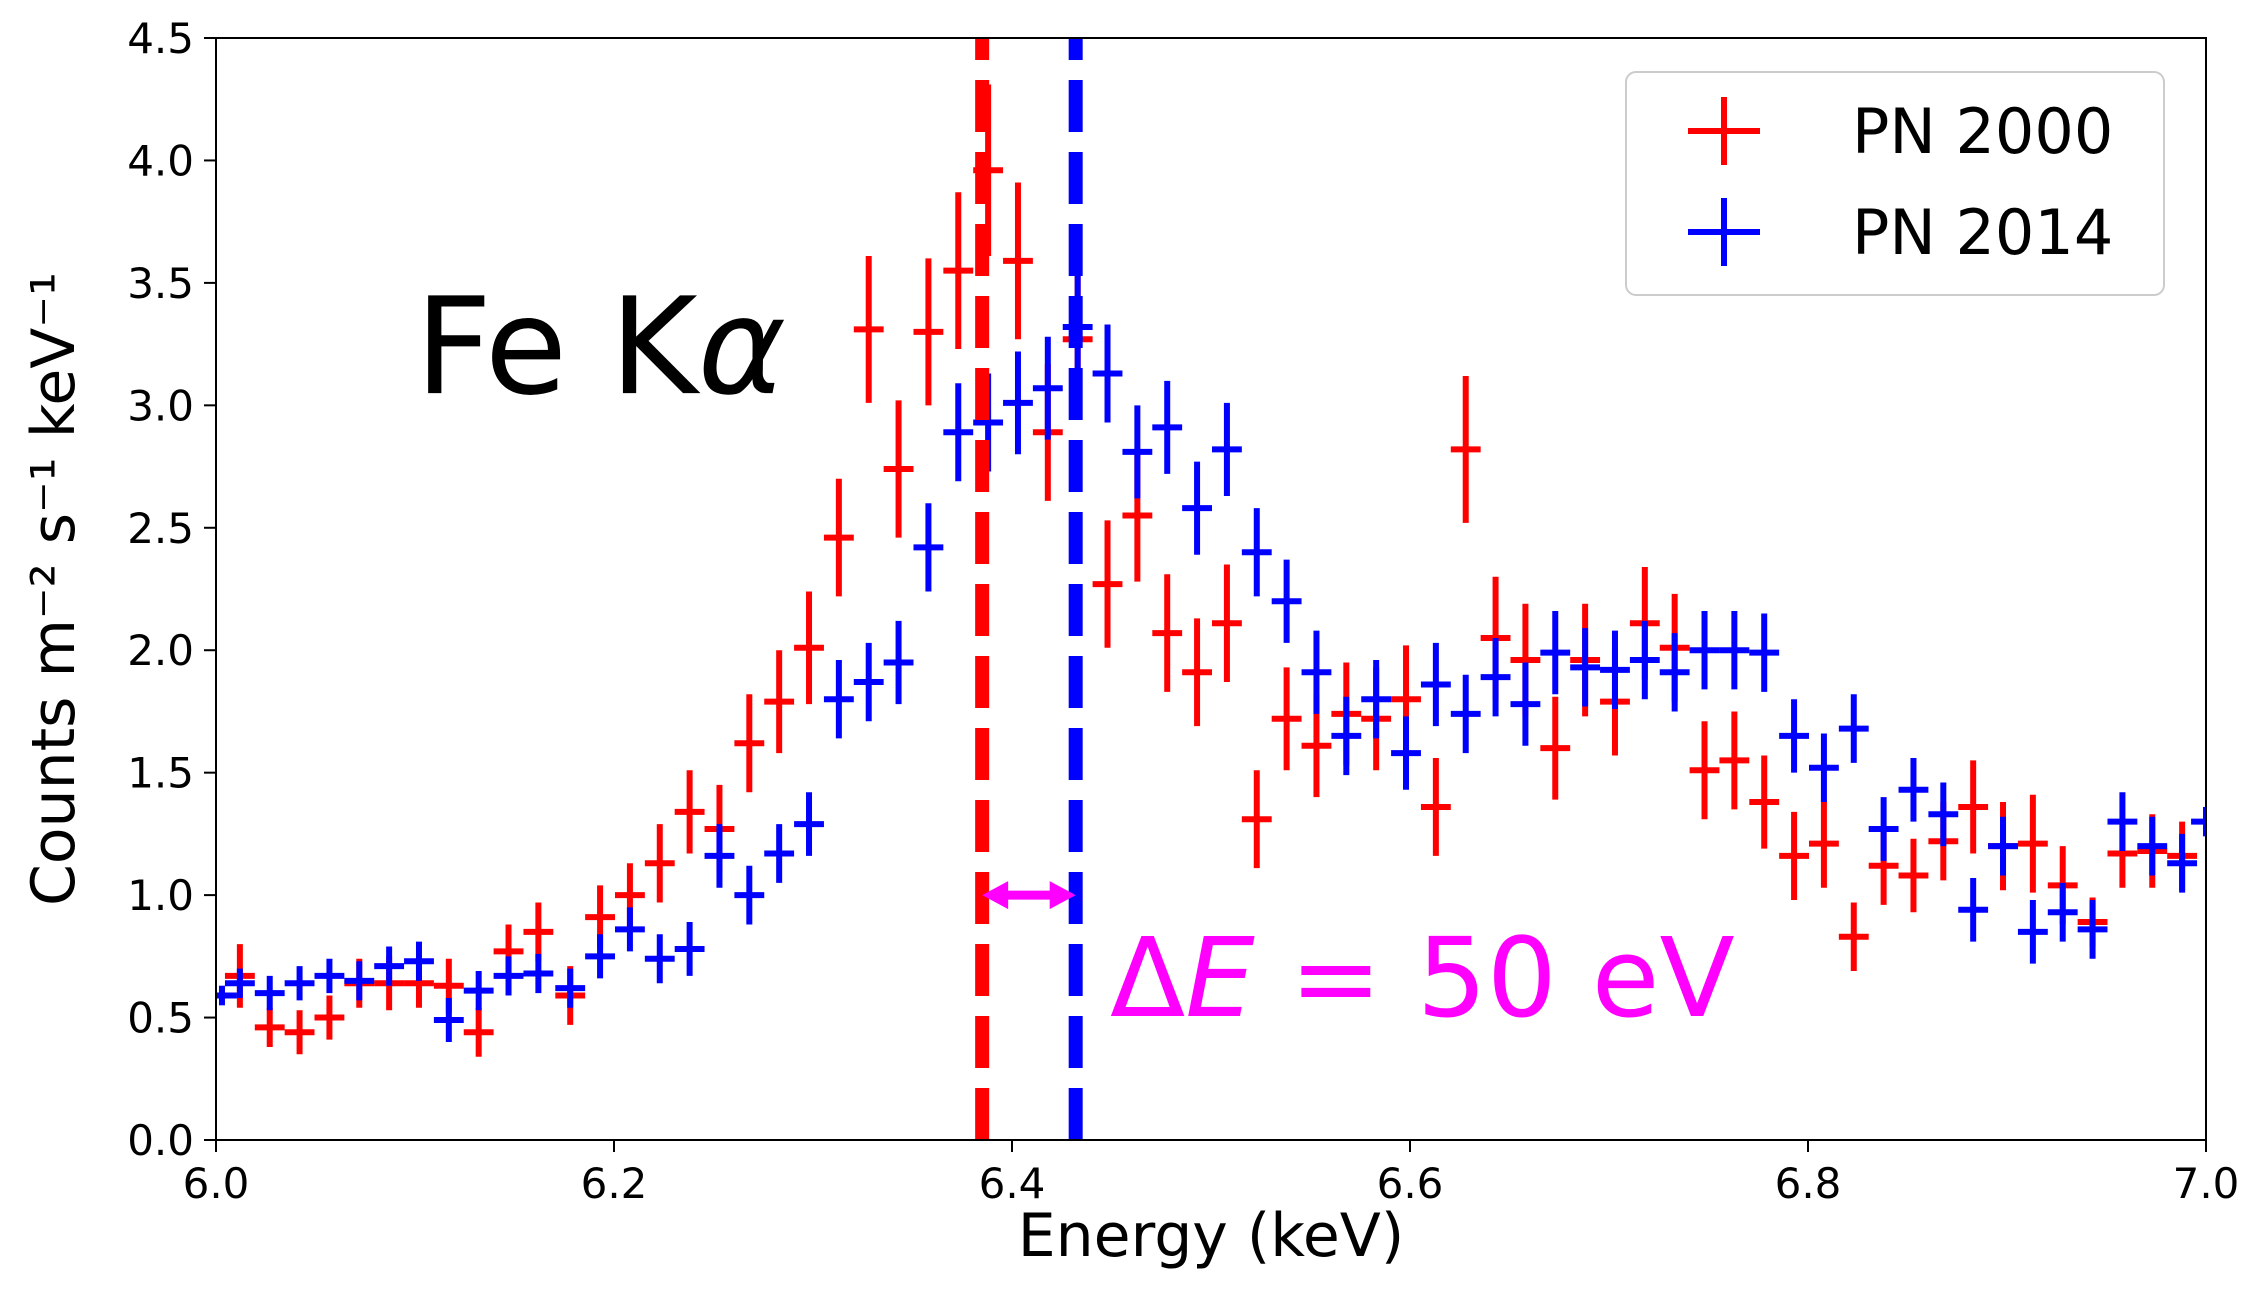 This screenshot has width=2252, height=1295. Describe the element at coordinates (1410, 1183) in the screenshot. I see `x-tick-label: 6.6` at that location.